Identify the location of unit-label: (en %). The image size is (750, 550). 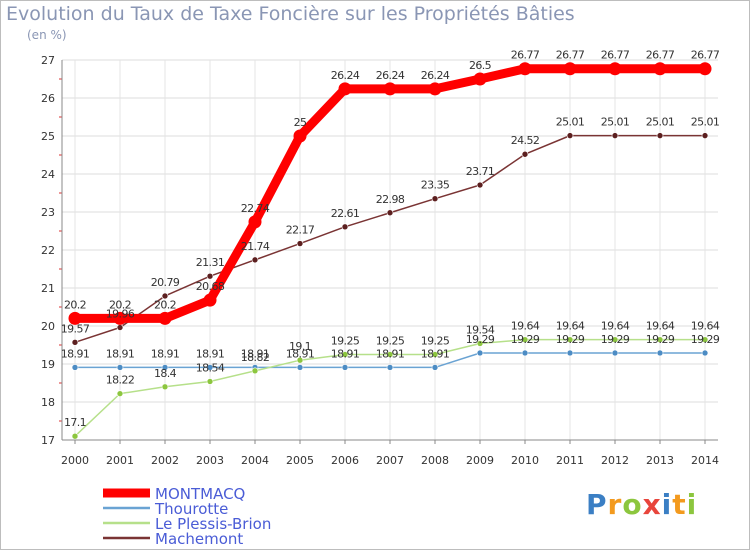
(47, 35).